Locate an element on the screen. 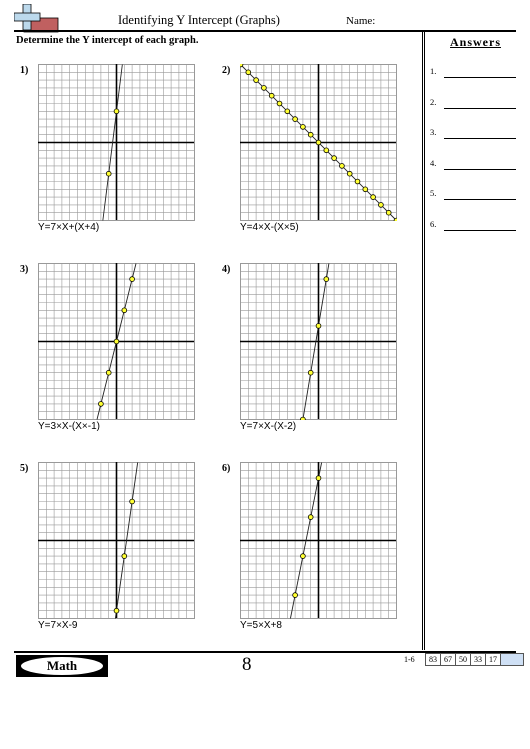 This screenshot has width=530, height=749. answer-row: 2. is located at coordinates (473, 104).